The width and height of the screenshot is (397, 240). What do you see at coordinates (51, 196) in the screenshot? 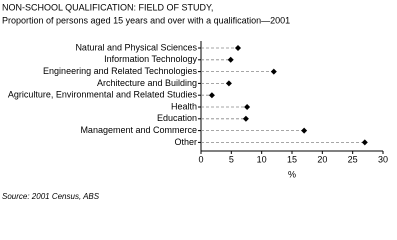
I see `source: Source: 2001 Census, ABS` at bounding box center [51, 196].